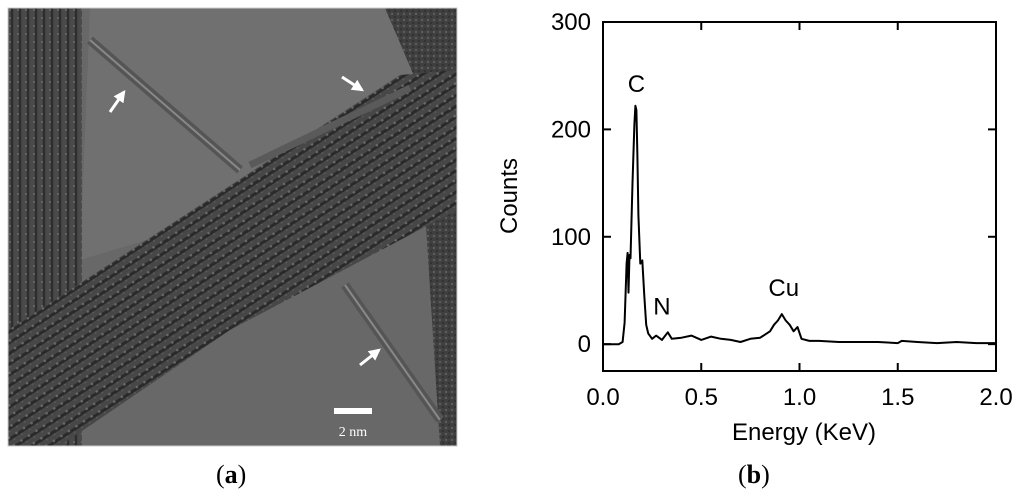 The height and width of the screenshot is (501, 1024). Describe the element at coordinates (392, 352) in the screenshot. I see `thin-nanotube-3-core` at that location.